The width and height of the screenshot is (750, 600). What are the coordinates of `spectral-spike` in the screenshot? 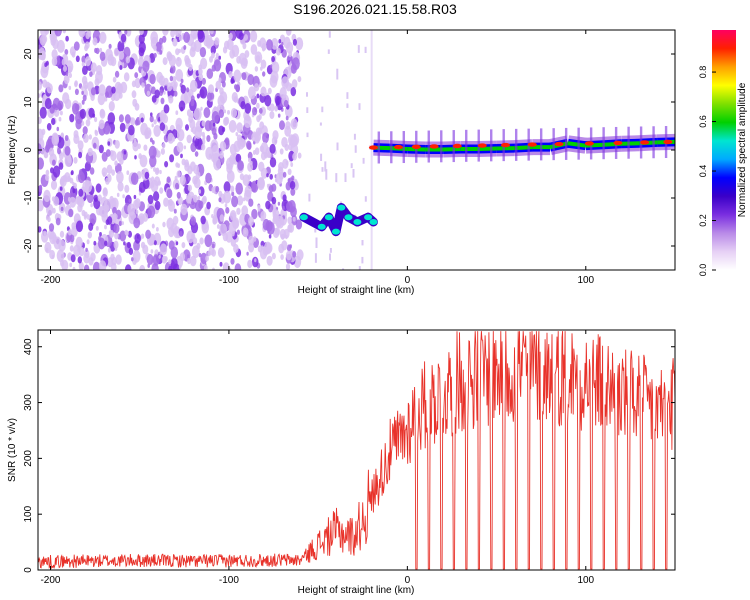 It's located at (566, 143).